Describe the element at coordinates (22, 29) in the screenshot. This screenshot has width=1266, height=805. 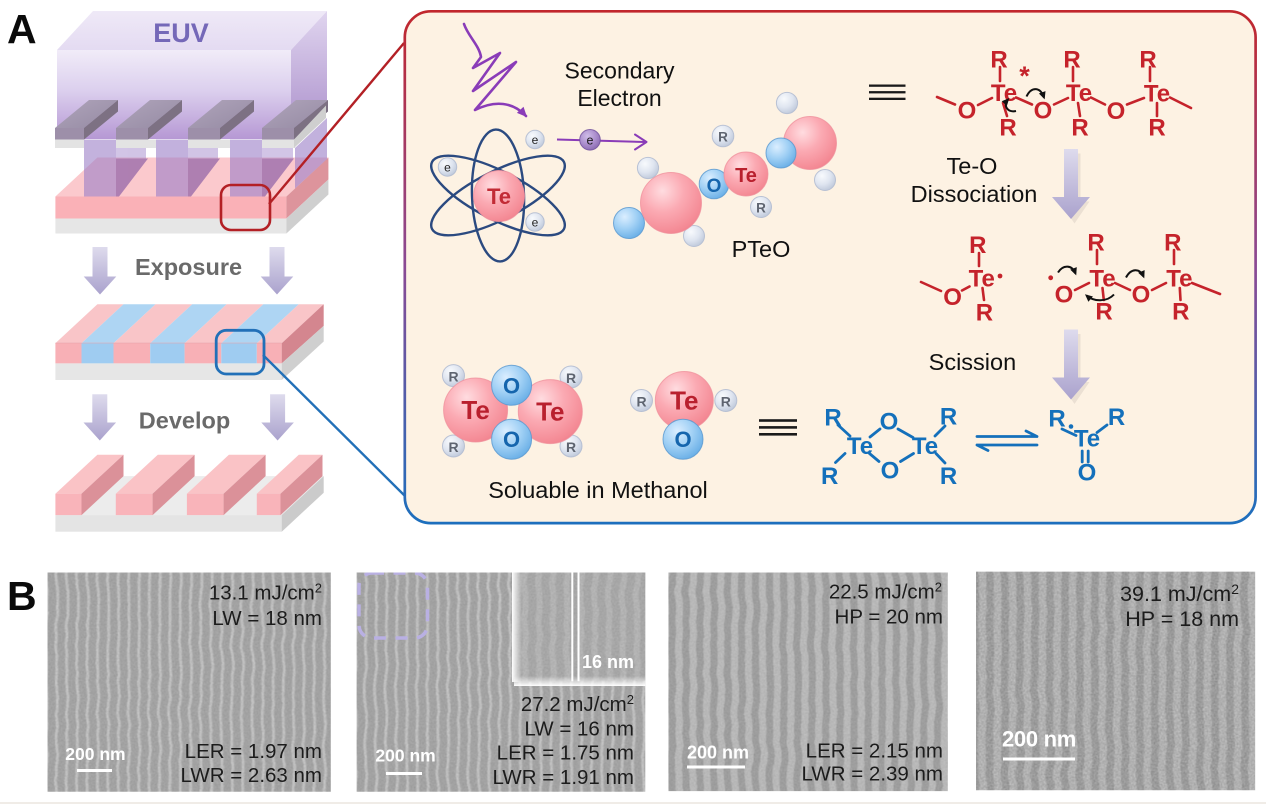
I see `svg-text: A` at that location.